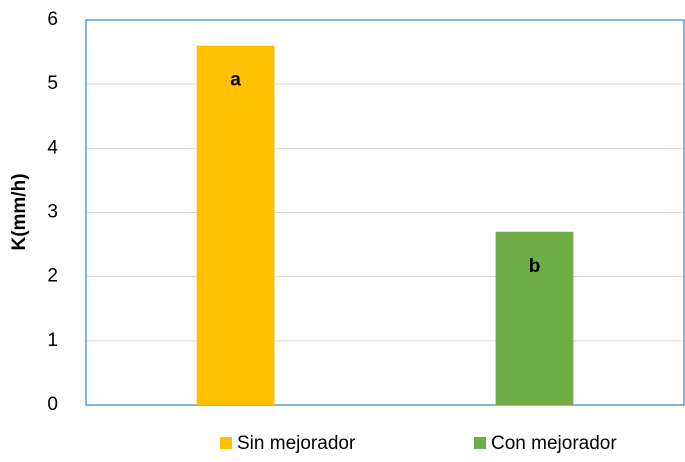 The image size is (685, 462). Describe the element at coordinates (52, 83) in the screenshot. I see `y-tick-label: 5` at that location.